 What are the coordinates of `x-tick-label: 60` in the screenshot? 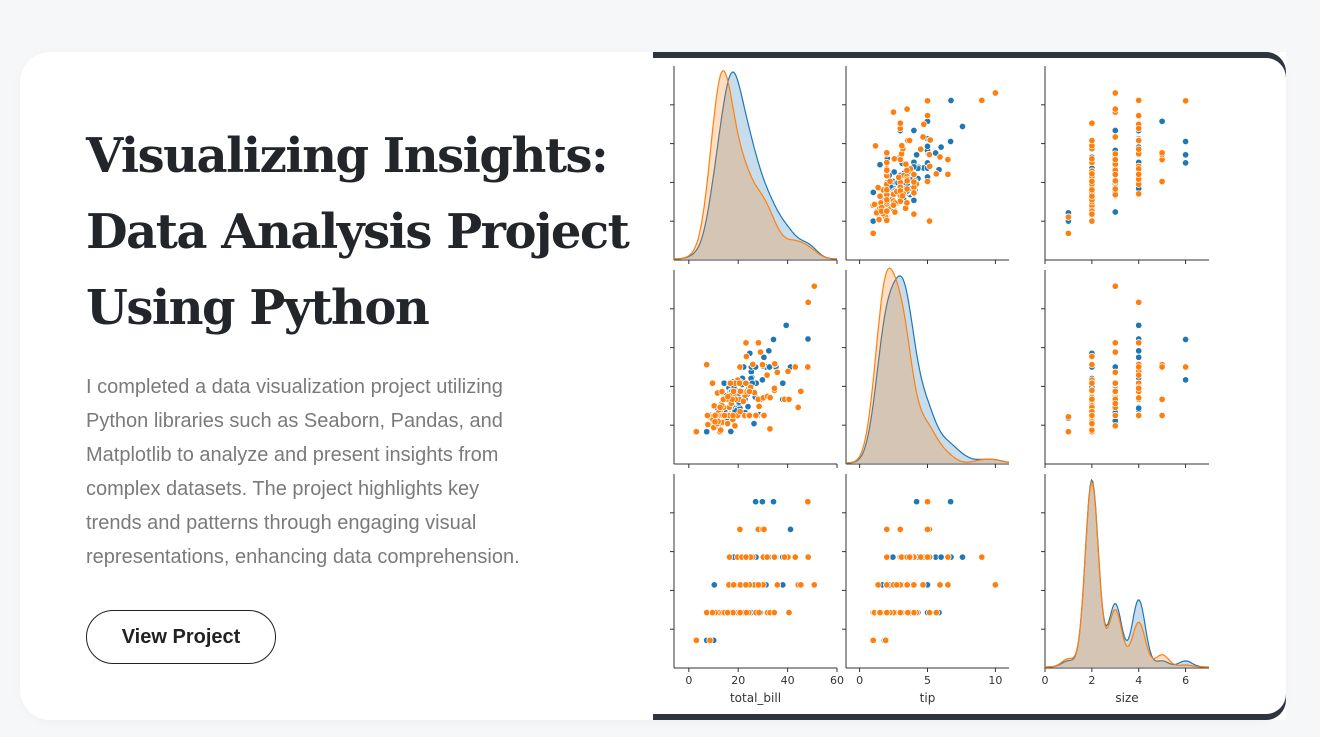 It's located at (837, 680).